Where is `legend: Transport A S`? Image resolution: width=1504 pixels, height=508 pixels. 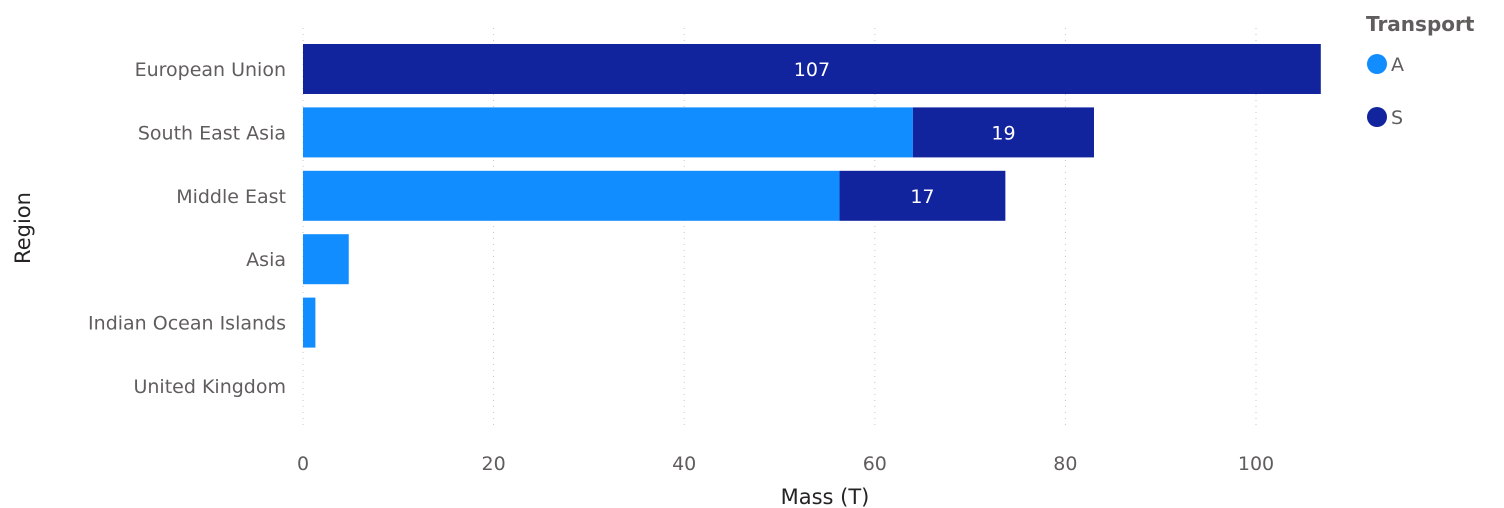
legend: Transport A S is located at coordinates (1420, 70).